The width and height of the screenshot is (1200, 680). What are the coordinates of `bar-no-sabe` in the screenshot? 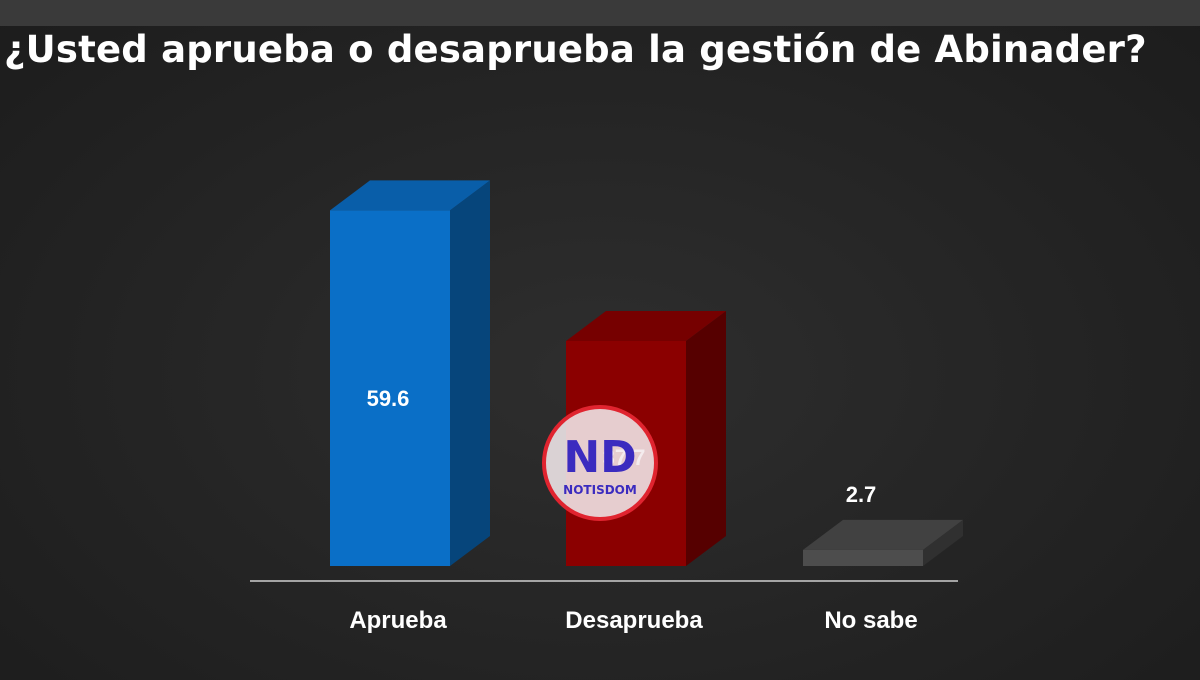 It's located at (883, 542).